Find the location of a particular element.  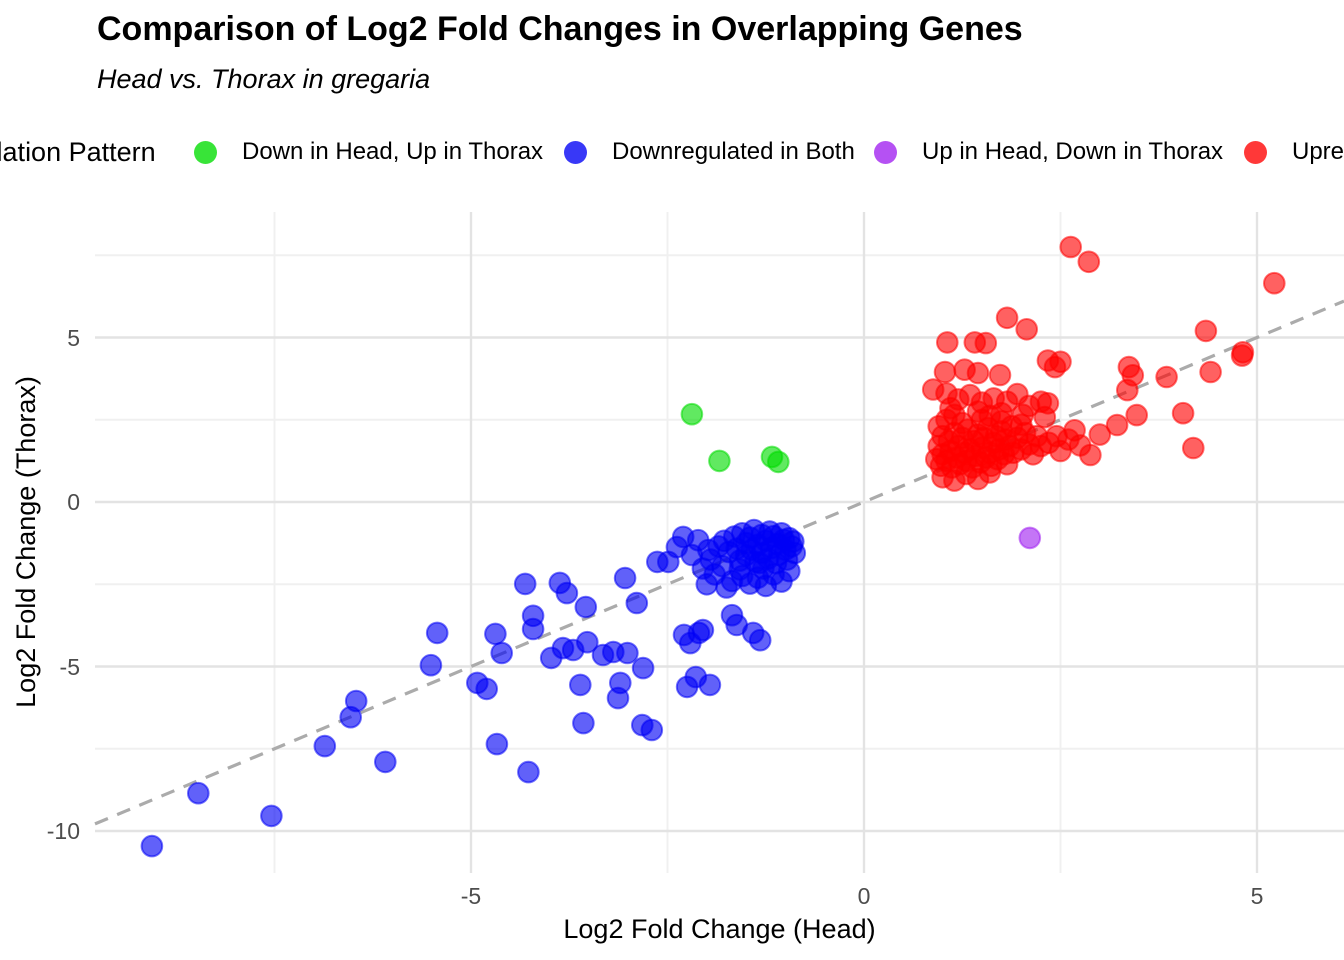

legend-item: Downregulated in Both is located at coordinates (709, 152).